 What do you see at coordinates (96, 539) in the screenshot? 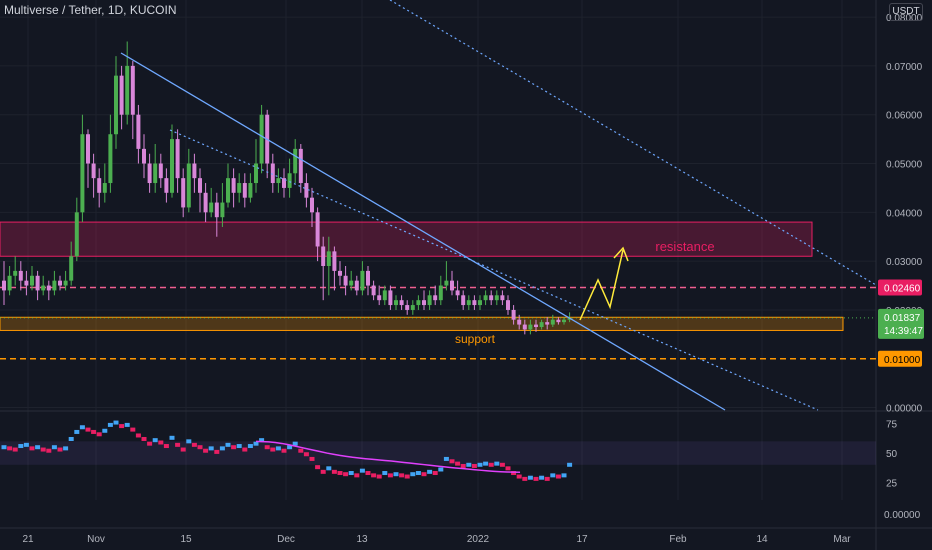
I see `x-tick-label: Nov` at bounding box center [96, 539].